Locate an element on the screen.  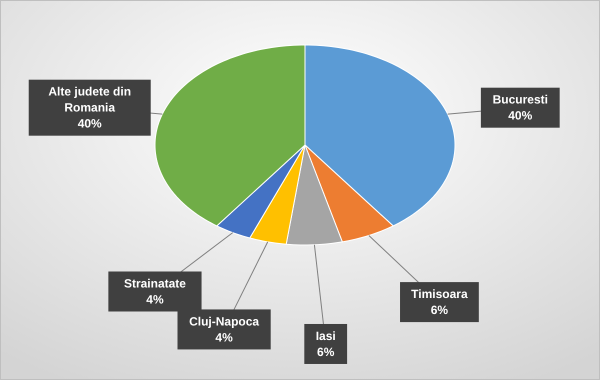
slice-label: Iasi is located at coordinates (326, 335).